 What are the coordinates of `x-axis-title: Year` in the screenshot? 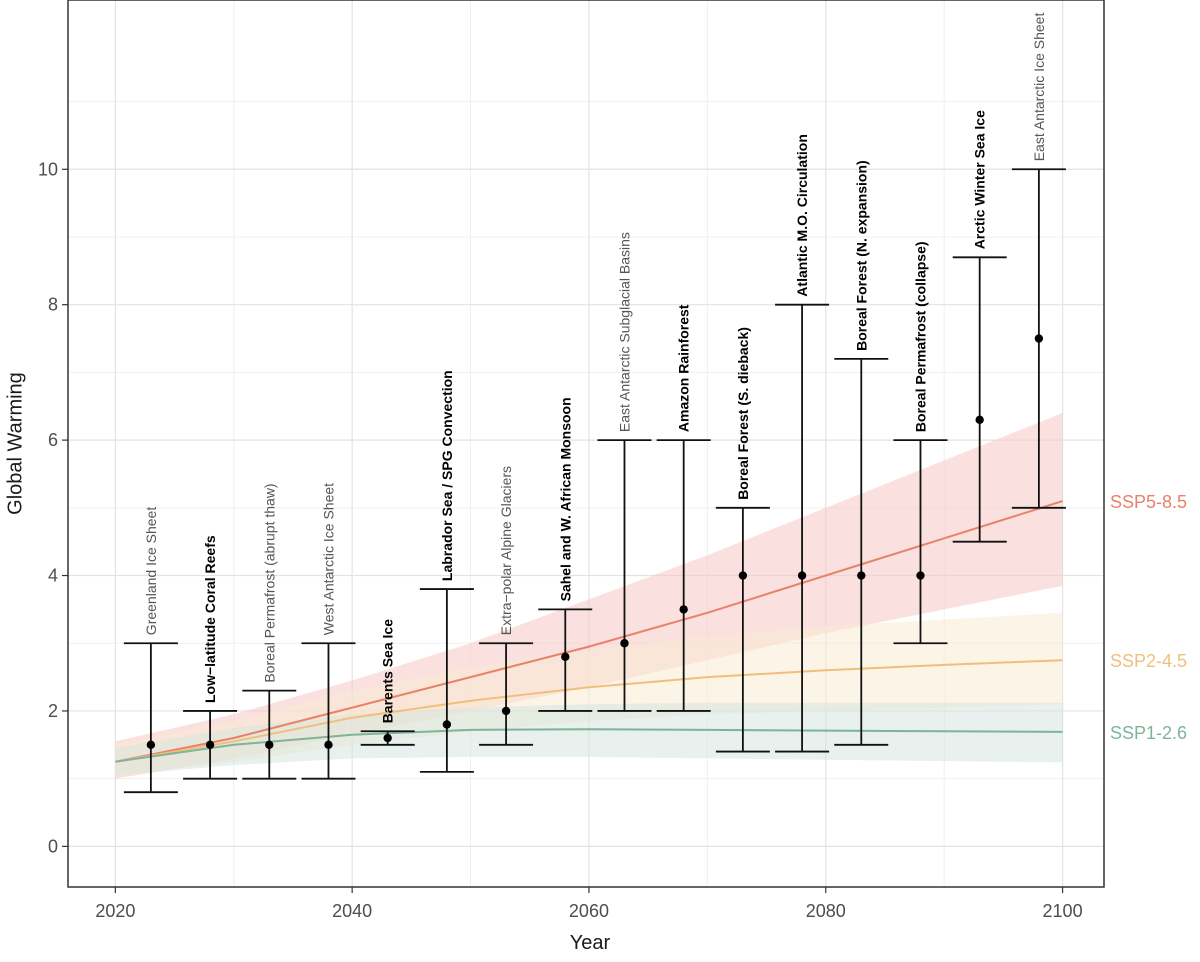 It's located at (590, 943).